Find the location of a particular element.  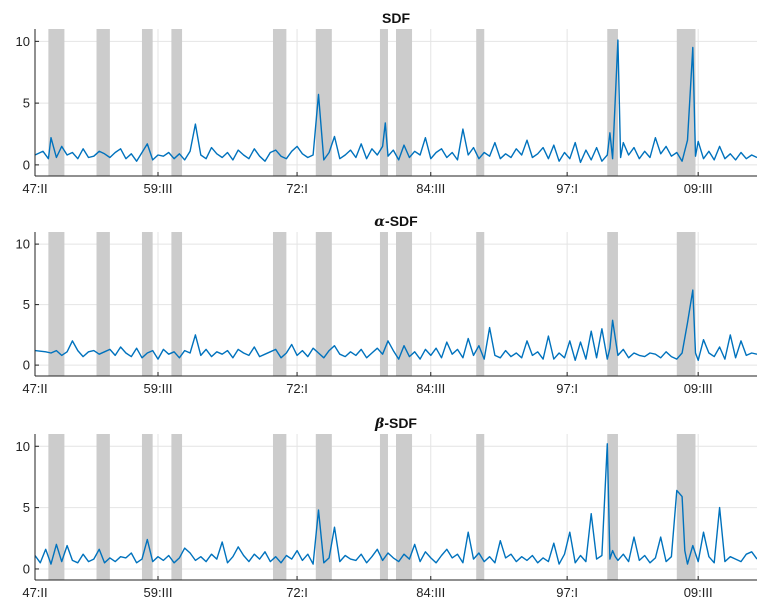

chart-title: α-SDF is located at coordinates (396, 221).